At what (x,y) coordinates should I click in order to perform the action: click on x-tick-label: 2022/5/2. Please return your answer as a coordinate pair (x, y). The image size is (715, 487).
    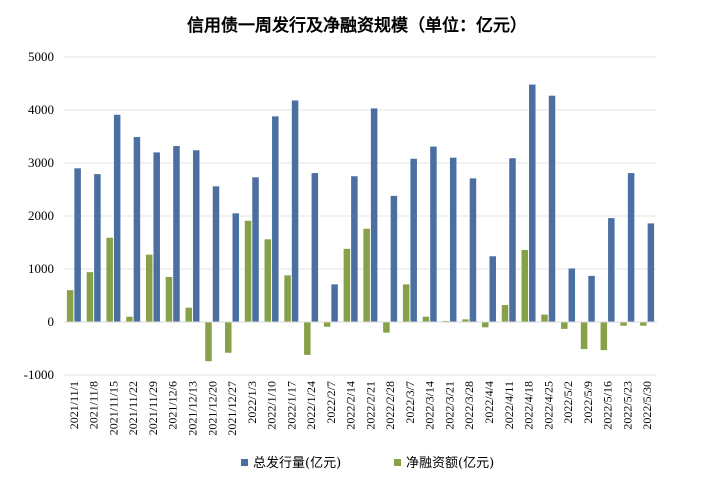
    Looking at the image, I should click on (568, 402).